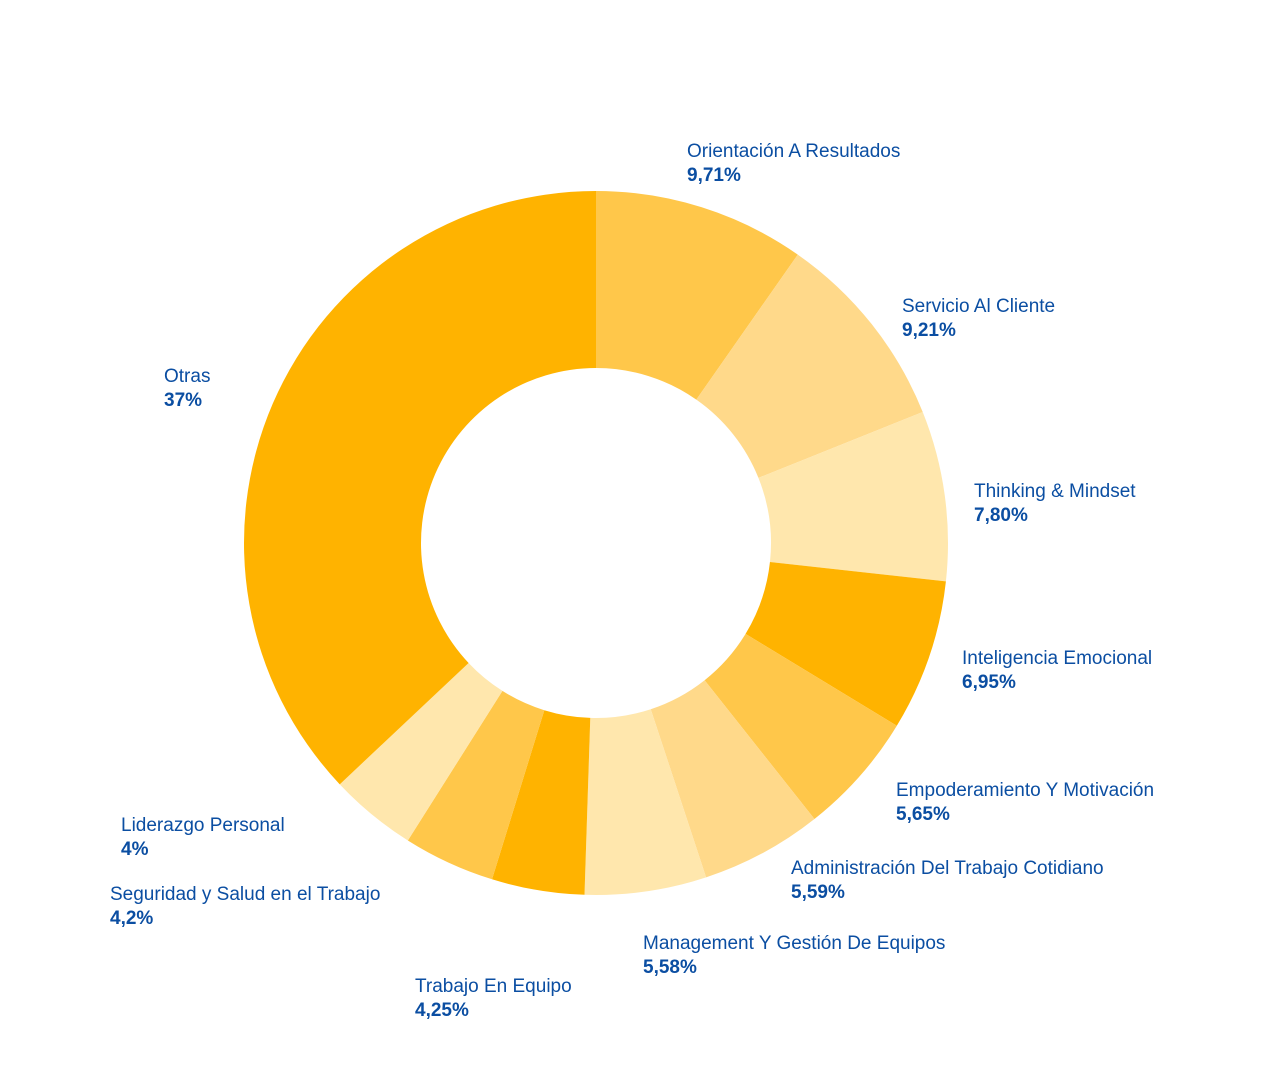 The height and width of the screenshot is (1080, 1277). Describe the element at coordinates (442, 1010) in the screenshot. I see `slice-label-value: 4,25%` at that location.